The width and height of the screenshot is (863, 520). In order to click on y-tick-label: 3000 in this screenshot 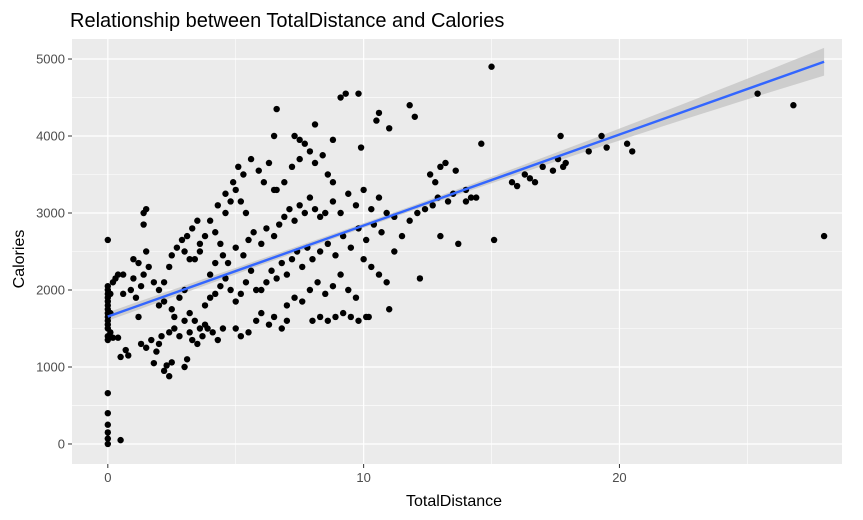, I will do `click(50, 213)`.